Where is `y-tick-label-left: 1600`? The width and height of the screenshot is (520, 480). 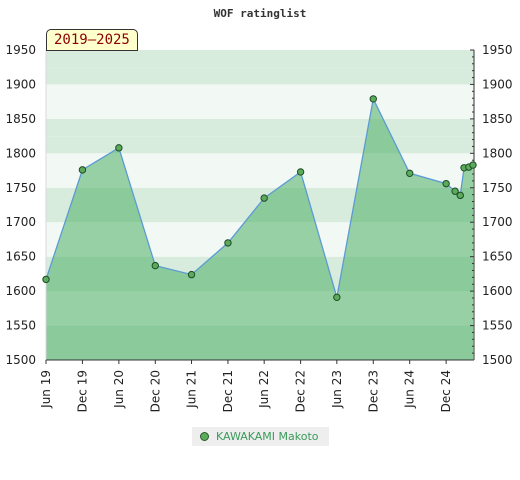
y-tick-label-left: 1600 is located at coordinates (20, 291).